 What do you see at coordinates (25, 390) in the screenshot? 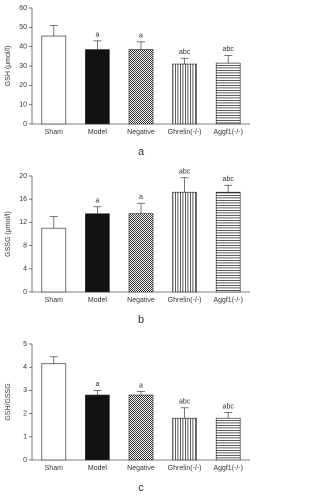
I see `y-tick-label: 3` at bounding box center [25, 390].